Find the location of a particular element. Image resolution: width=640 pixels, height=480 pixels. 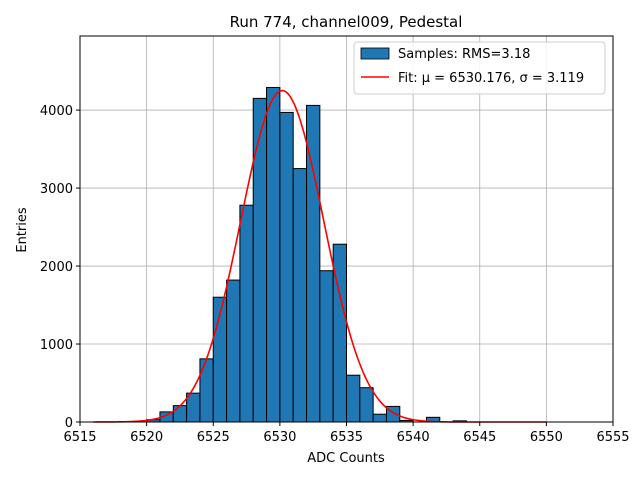

legend-box is located at coordinates (479, 68).